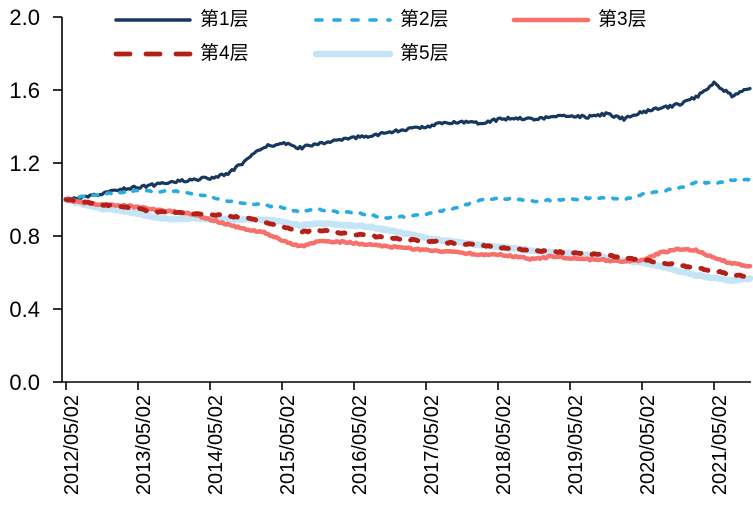  What do you see at coordinates (24, 17) in the screenshot?
I see `y-tick-label: 2.0` at bounding box center [24, 17].